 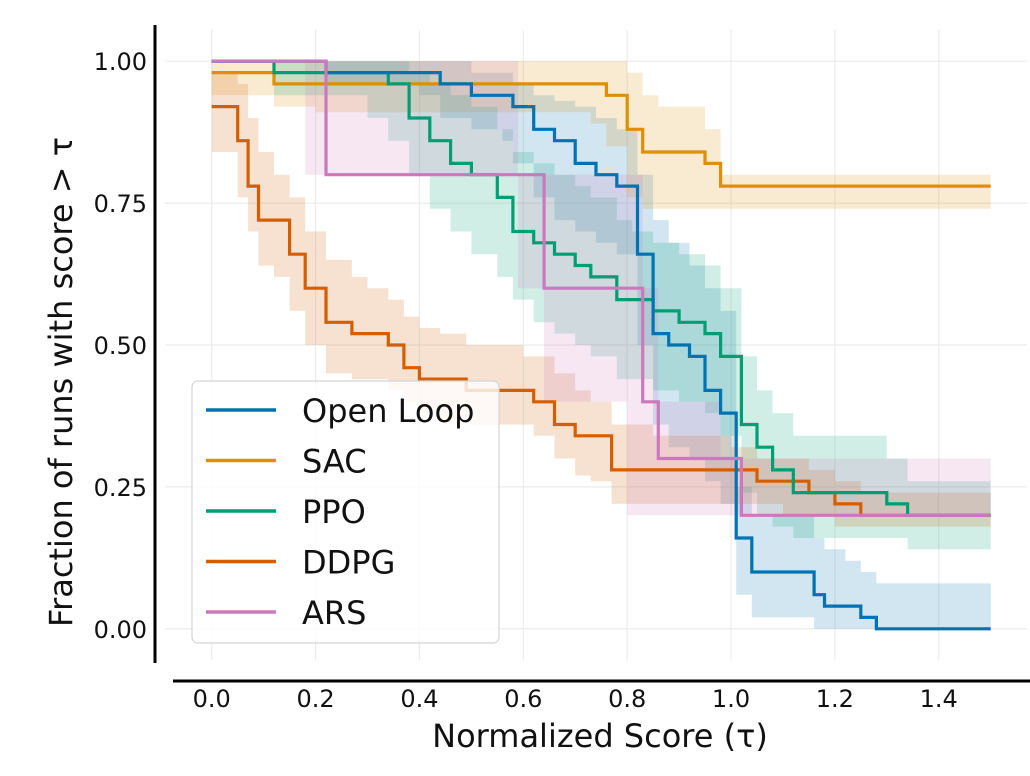 What do you see at coordinates (120, 630) in the screenshot?
I see `y-tick-label: 0.00` at bounding box center [120, 630].